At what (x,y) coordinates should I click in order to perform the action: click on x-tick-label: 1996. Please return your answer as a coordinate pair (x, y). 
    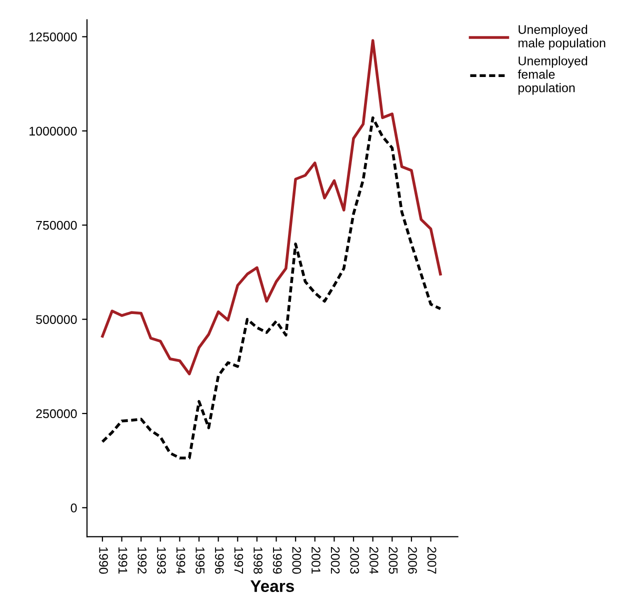
    Looking at the image, I should click on (219, 560).